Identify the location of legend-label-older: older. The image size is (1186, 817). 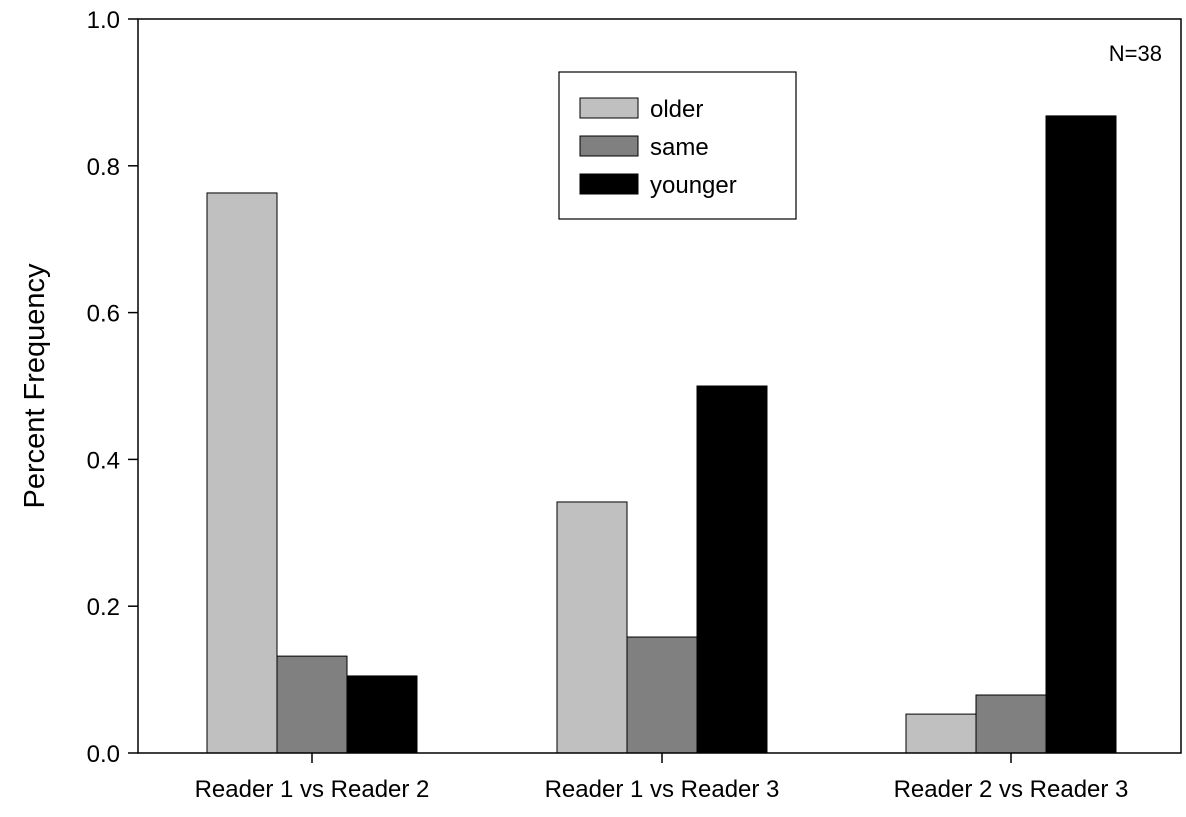
(676, 109).